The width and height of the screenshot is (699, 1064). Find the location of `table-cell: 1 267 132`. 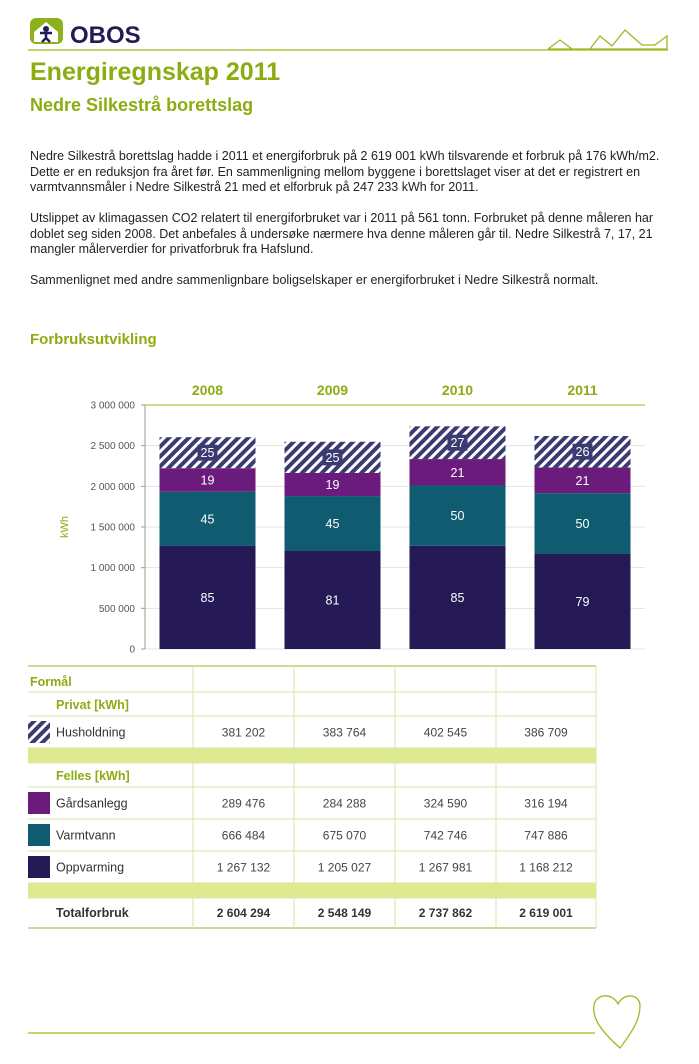

table-cell: 1 267 132 is located at coordinates (244, 868).